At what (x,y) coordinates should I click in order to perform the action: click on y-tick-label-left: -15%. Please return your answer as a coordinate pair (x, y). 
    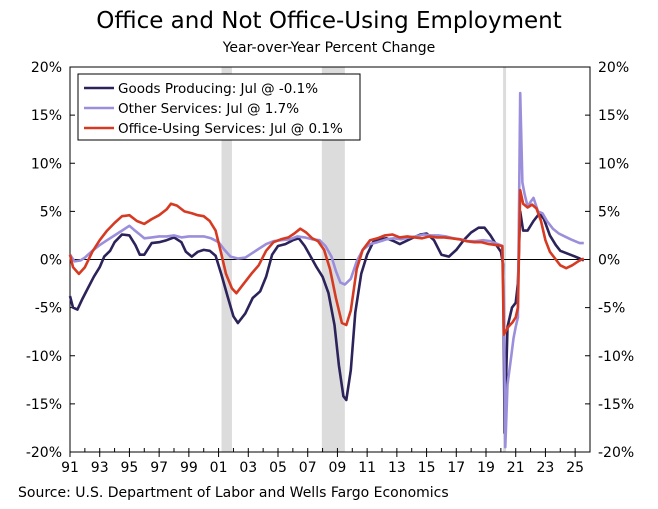
    Looking at the image, I should click on (44, 405).